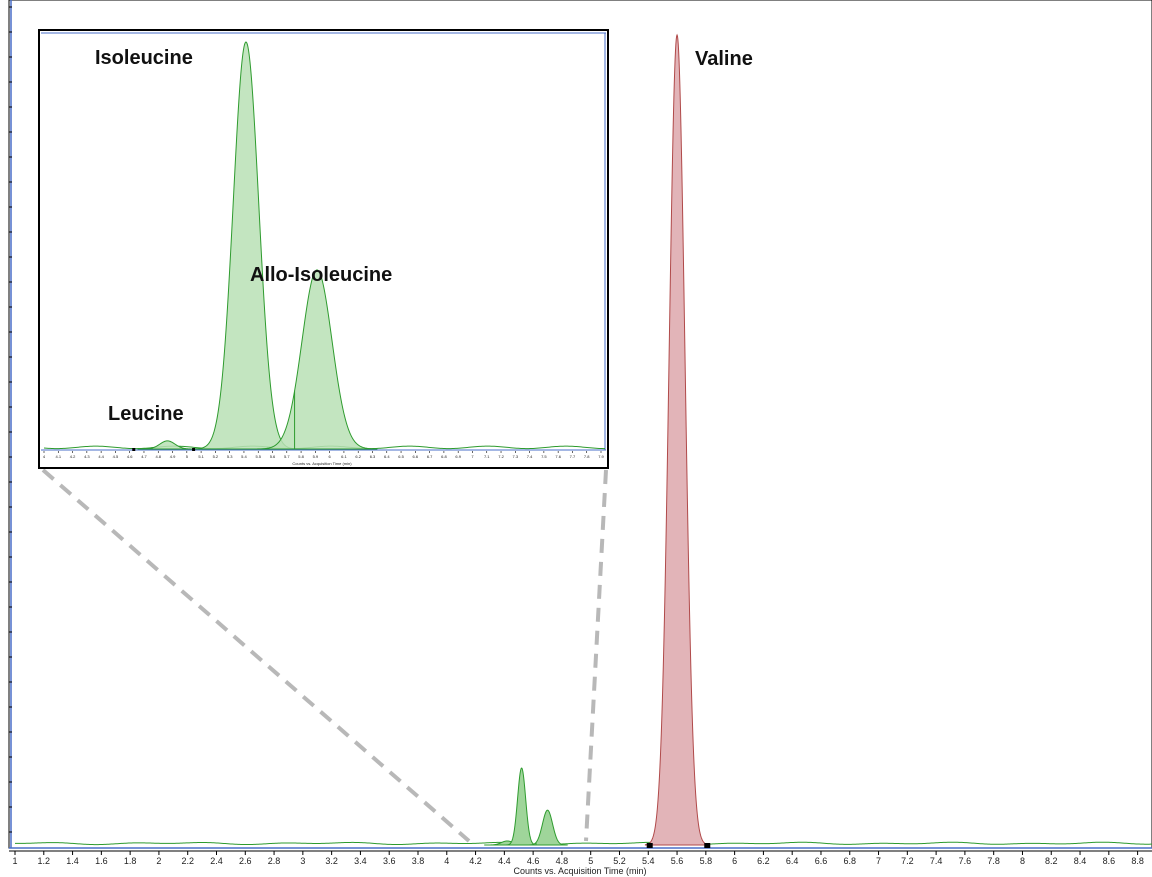 Image resolution: width=1152 pixels, height=877 pixels. Describe the element at coordinates (416, 456) in the screenshot. I see `inset-x-tick-label: 6.6` at that location.